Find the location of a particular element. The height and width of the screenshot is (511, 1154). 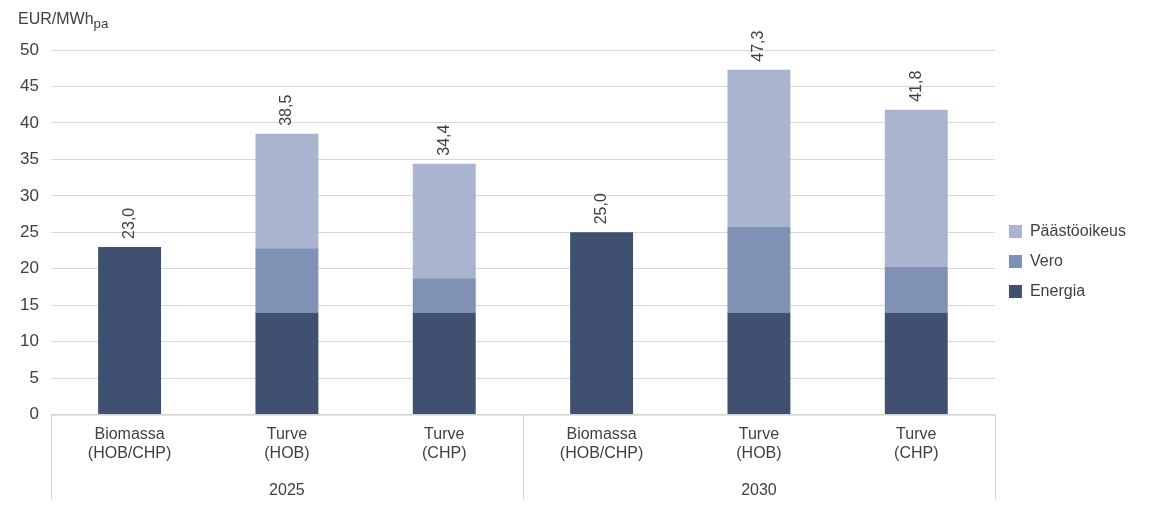

y-tick-label: 15 is located at coordinates (29, 304).